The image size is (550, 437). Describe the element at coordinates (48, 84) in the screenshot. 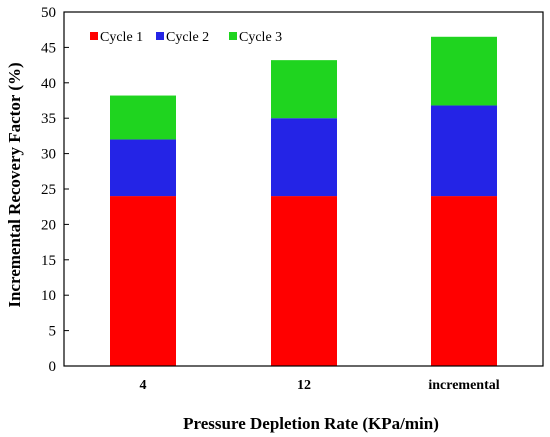

I see `y-tick-label: 40` at that location.